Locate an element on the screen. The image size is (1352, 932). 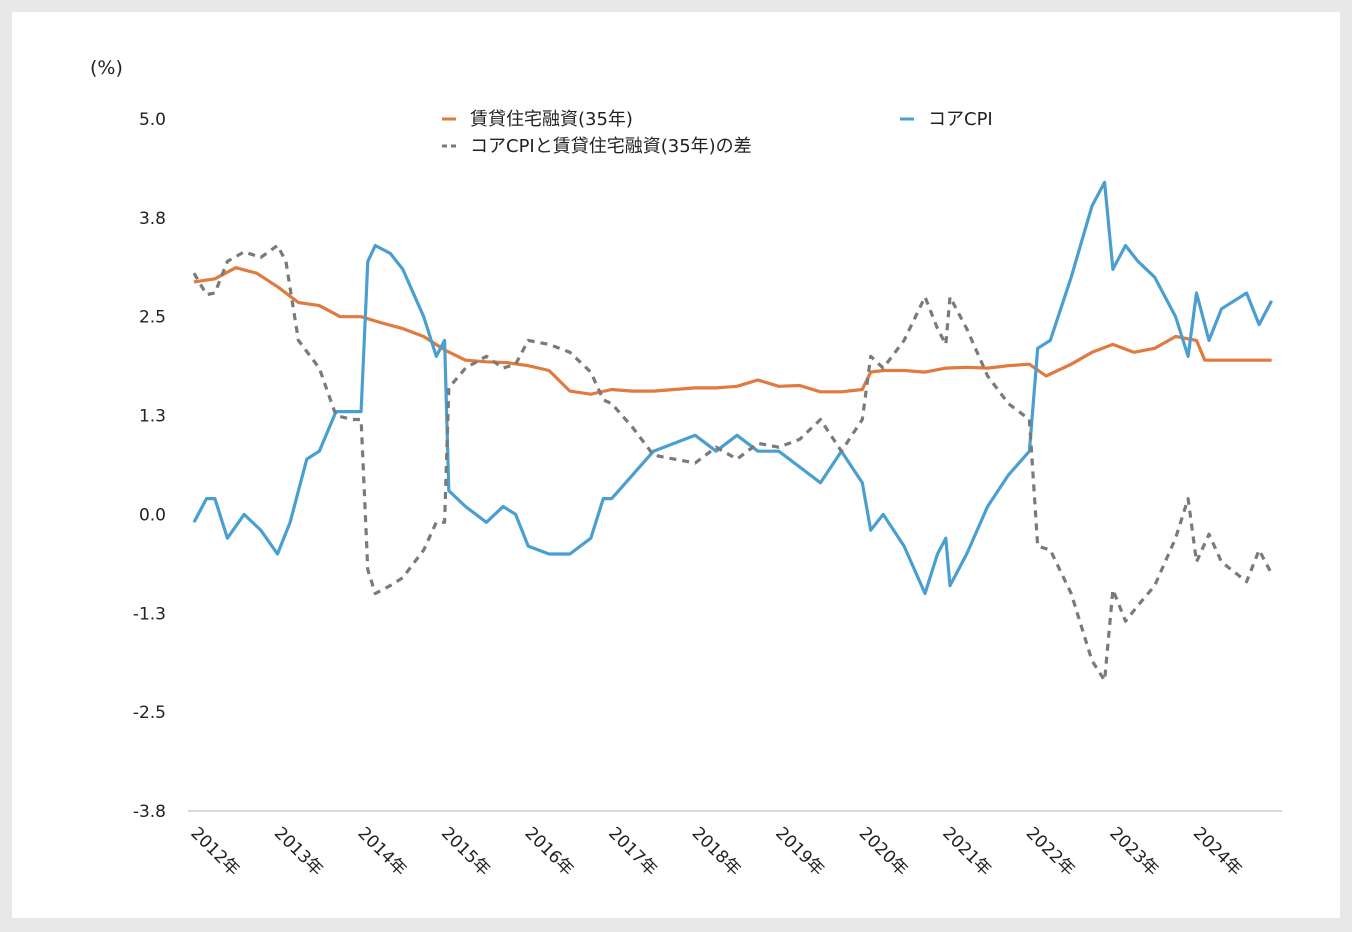
series-line-housing-loan is located at coordinates (732, 331).